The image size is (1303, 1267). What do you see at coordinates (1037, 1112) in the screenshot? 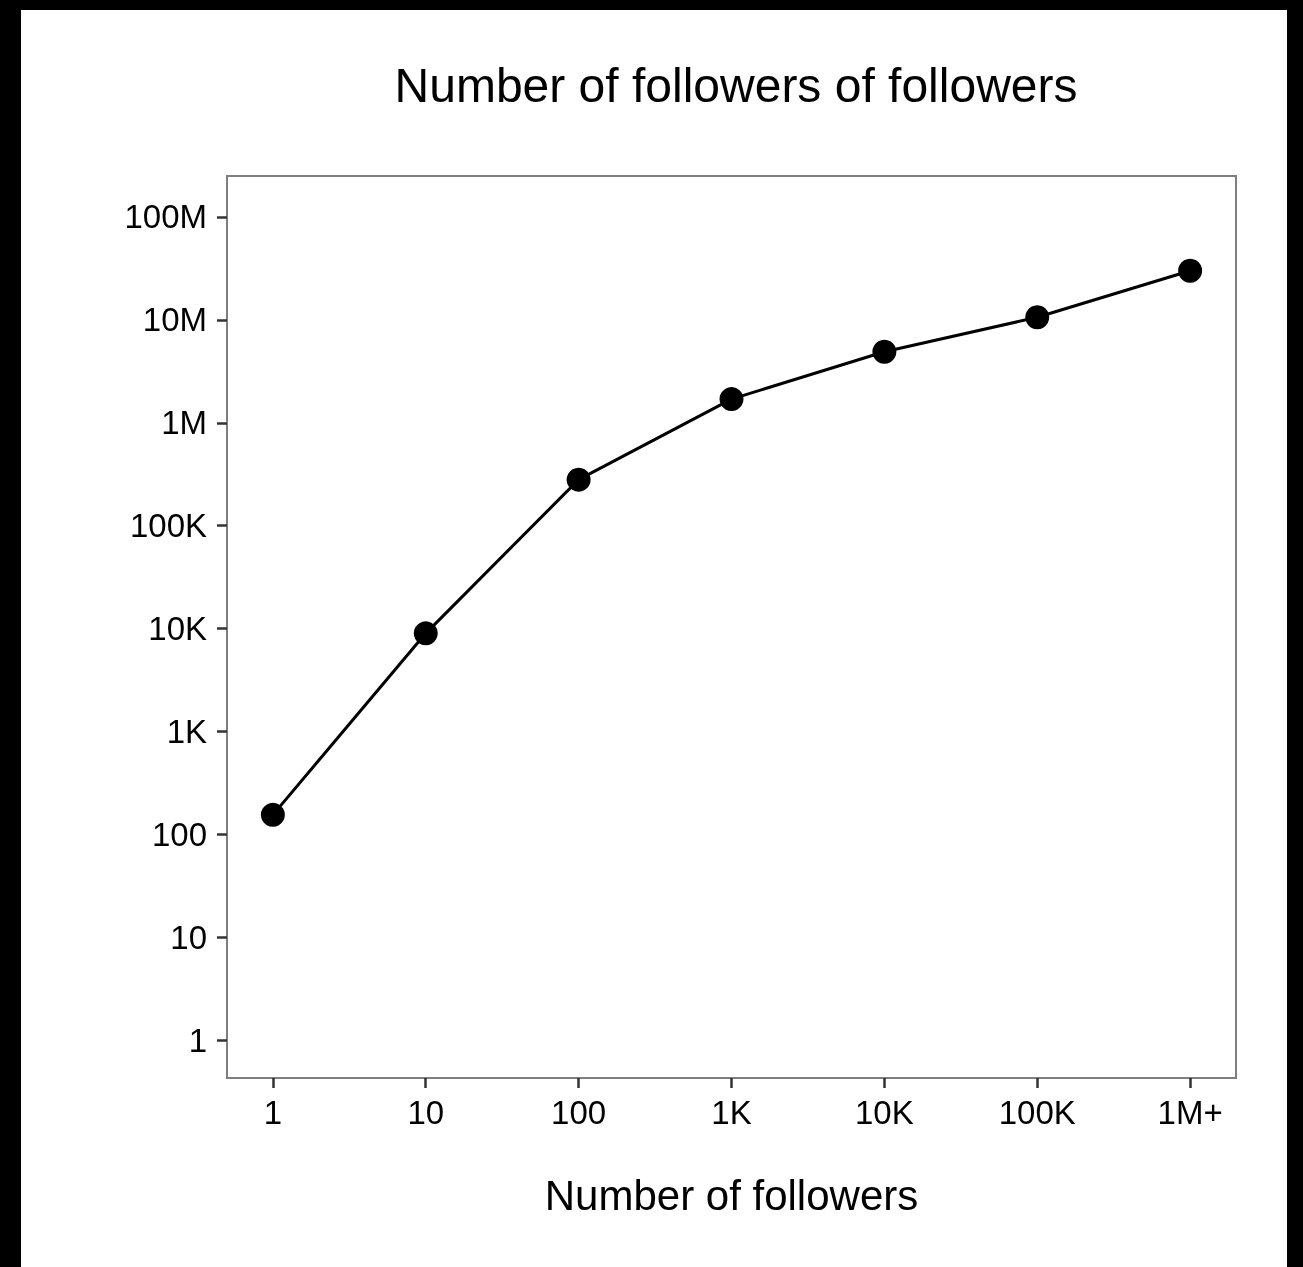
I see `x-tick-label: 100K` at bounding box center [1037, 1112].